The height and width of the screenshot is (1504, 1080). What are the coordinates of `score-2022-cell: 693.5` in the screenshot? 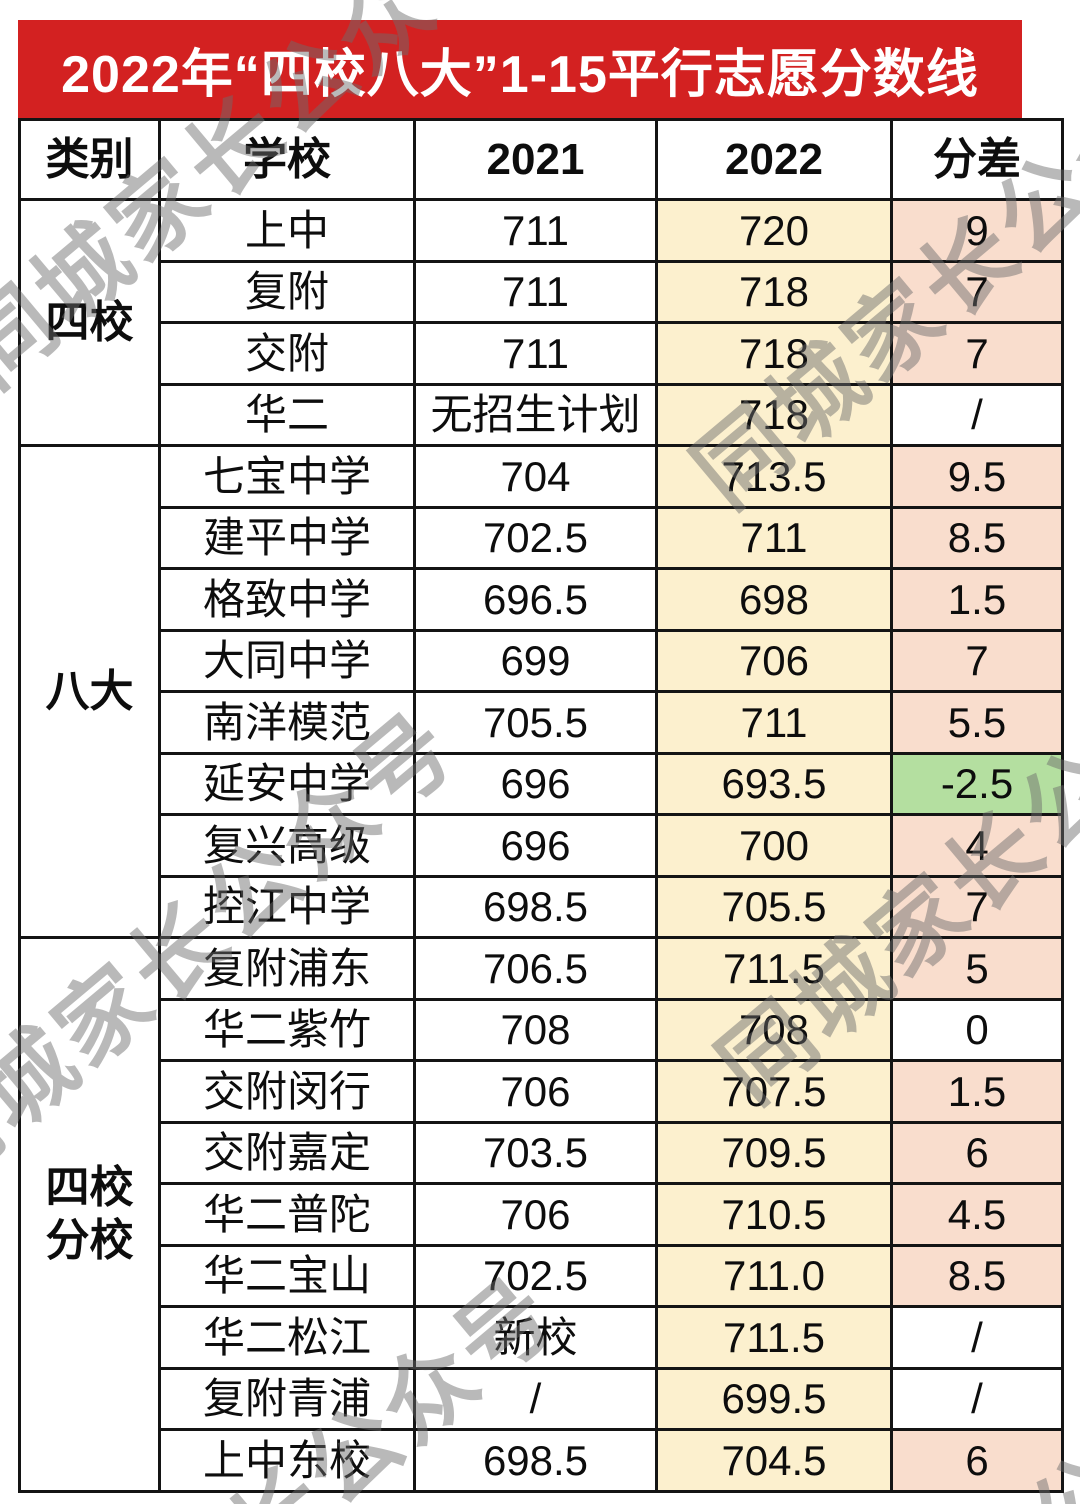 It's located at (774, 783).